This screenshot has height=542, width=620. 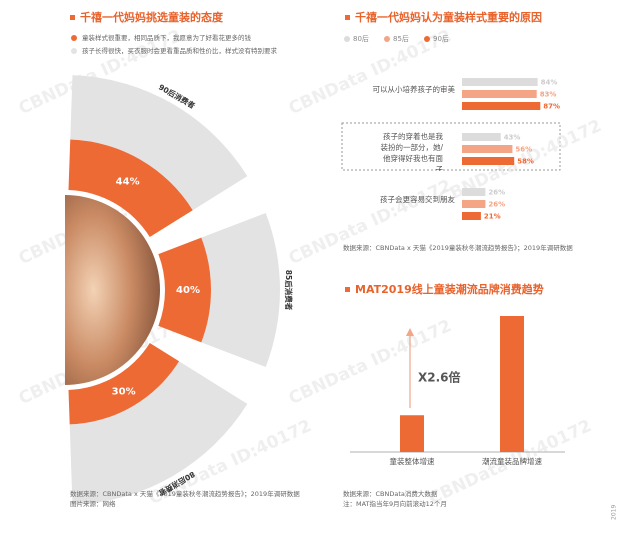 What do you see at coordinates (551, 107) in the screenshot?
I see `value-label: 87%` at bounding box center [551, 107].